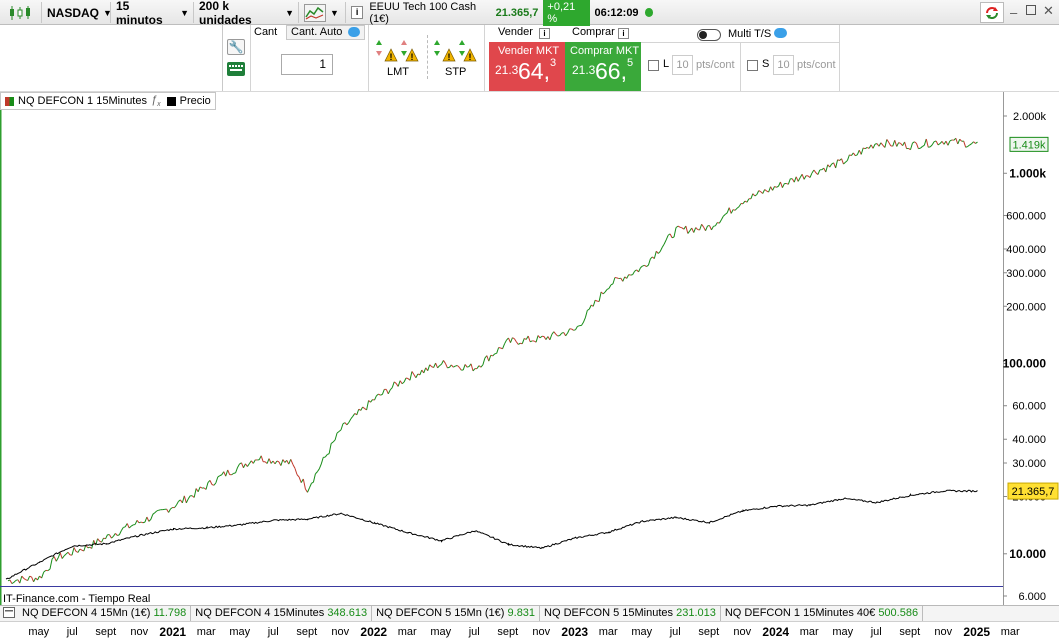  I want to click on close-icon: ✕, so click(1048, 10).